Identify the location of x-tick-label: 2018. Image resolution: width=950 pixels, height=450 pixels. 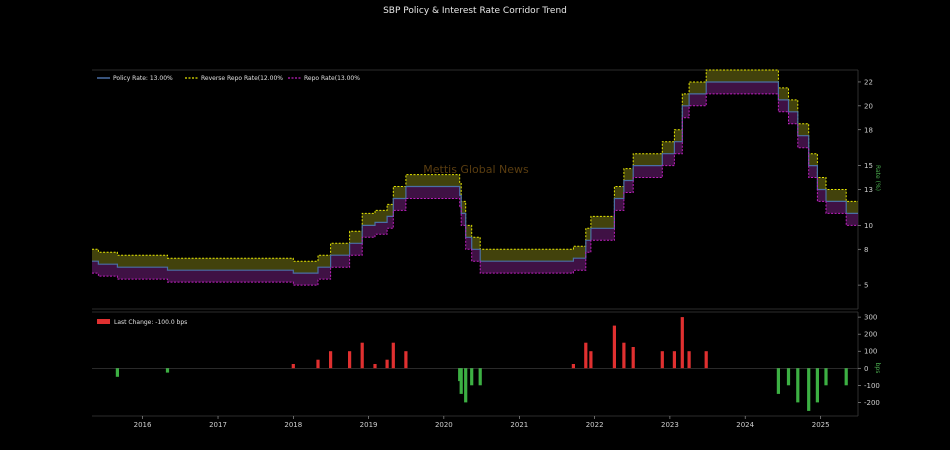
(293, 425).